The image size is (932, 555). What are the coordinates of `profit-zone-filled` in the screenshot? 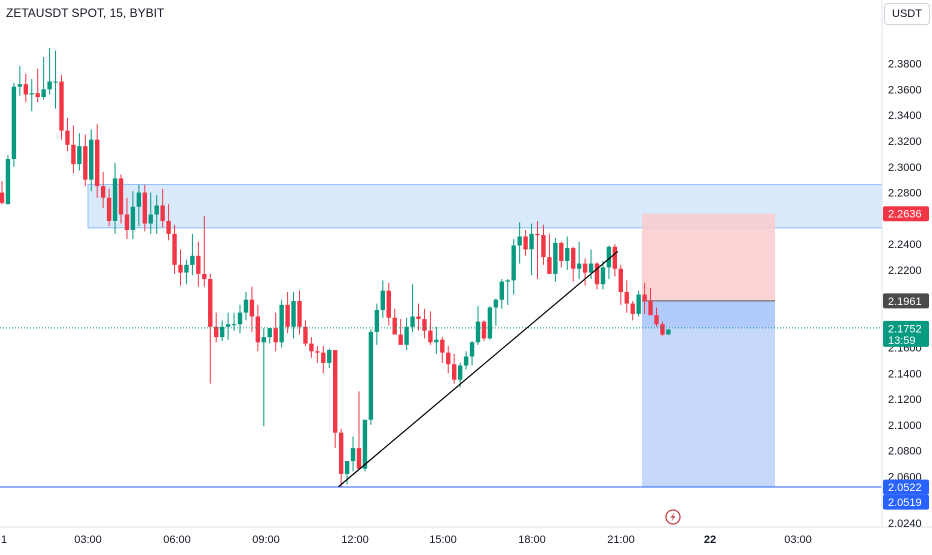 It's located at (708, 314).